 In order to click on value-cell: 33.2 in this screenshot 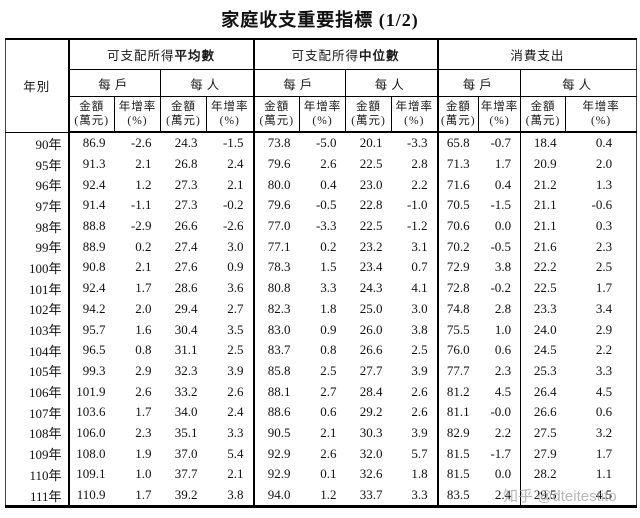, I will do `click(186, 391)`.